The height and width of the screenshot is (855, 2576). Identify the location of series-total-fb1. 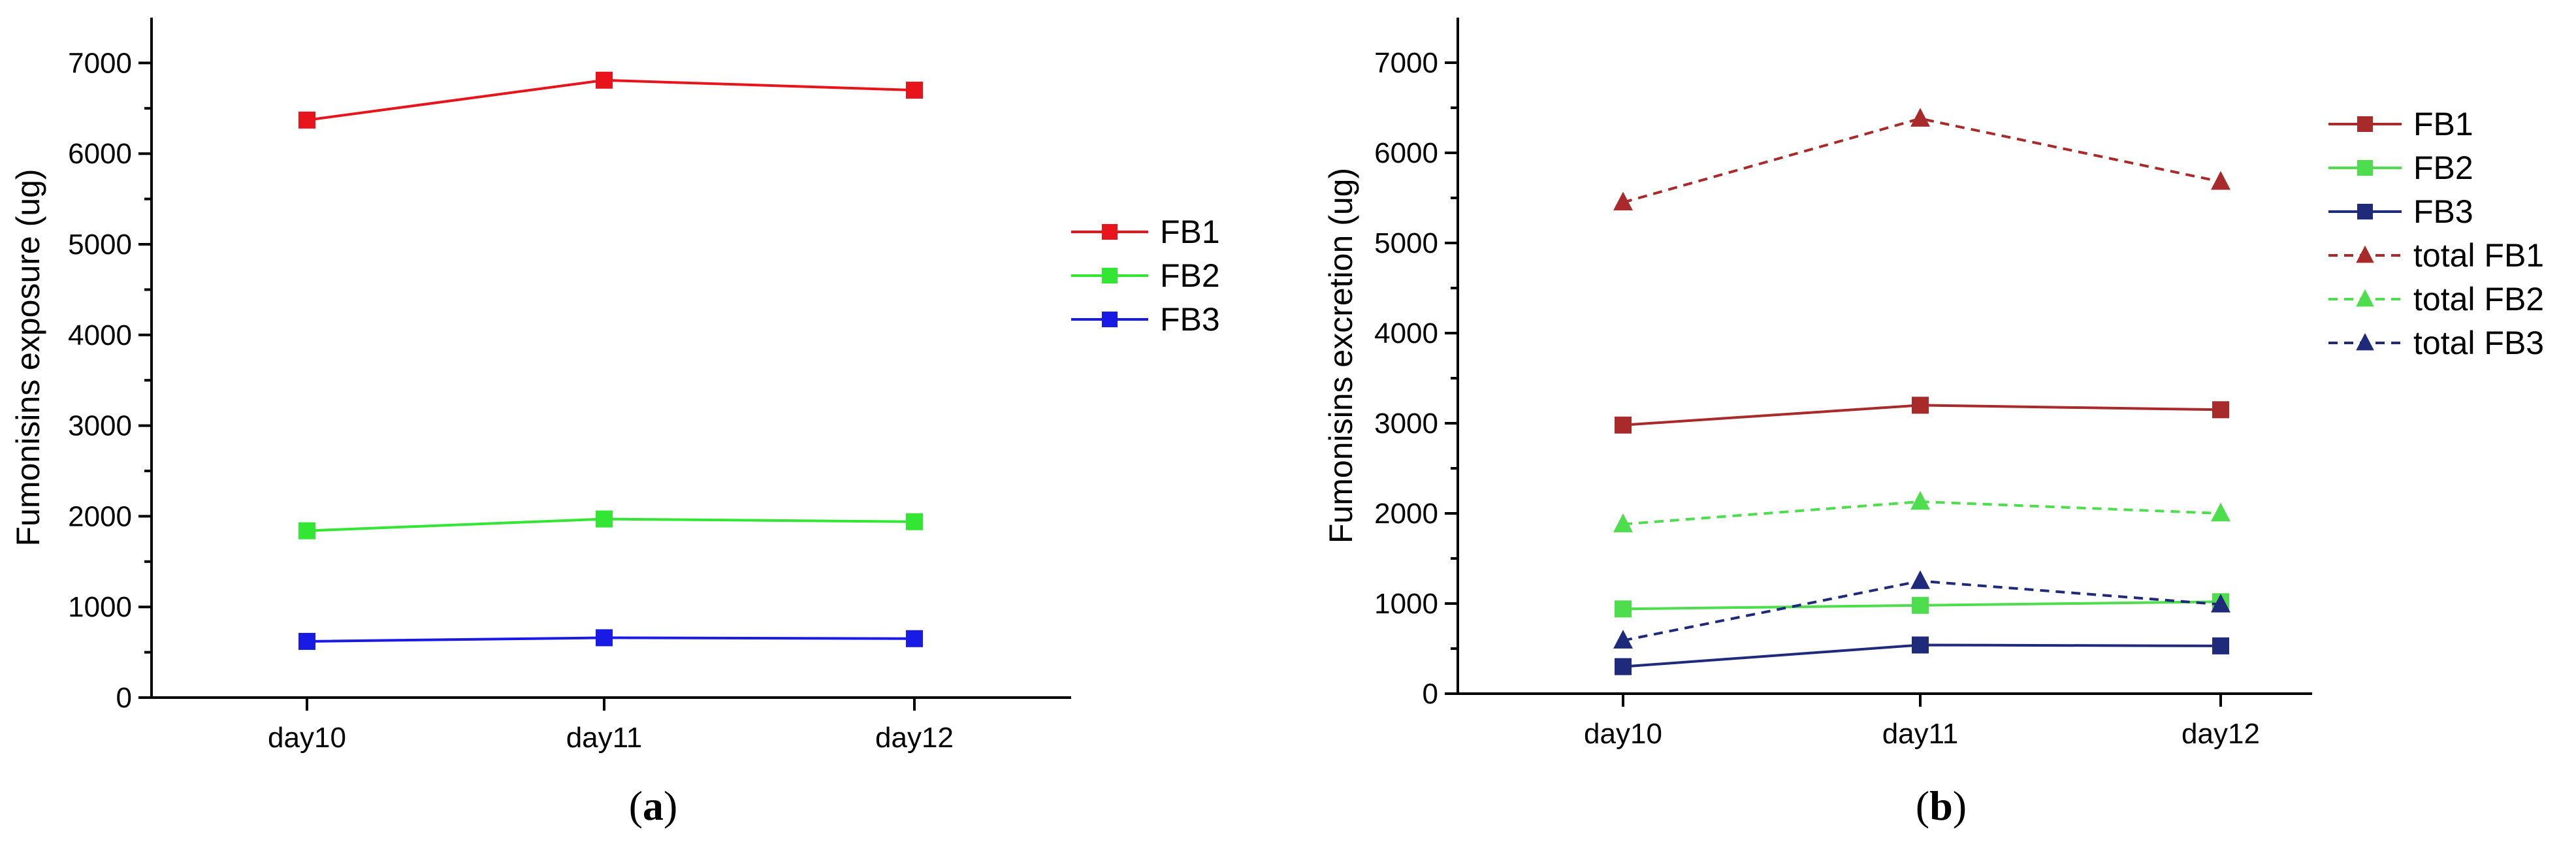
(1921, 159).